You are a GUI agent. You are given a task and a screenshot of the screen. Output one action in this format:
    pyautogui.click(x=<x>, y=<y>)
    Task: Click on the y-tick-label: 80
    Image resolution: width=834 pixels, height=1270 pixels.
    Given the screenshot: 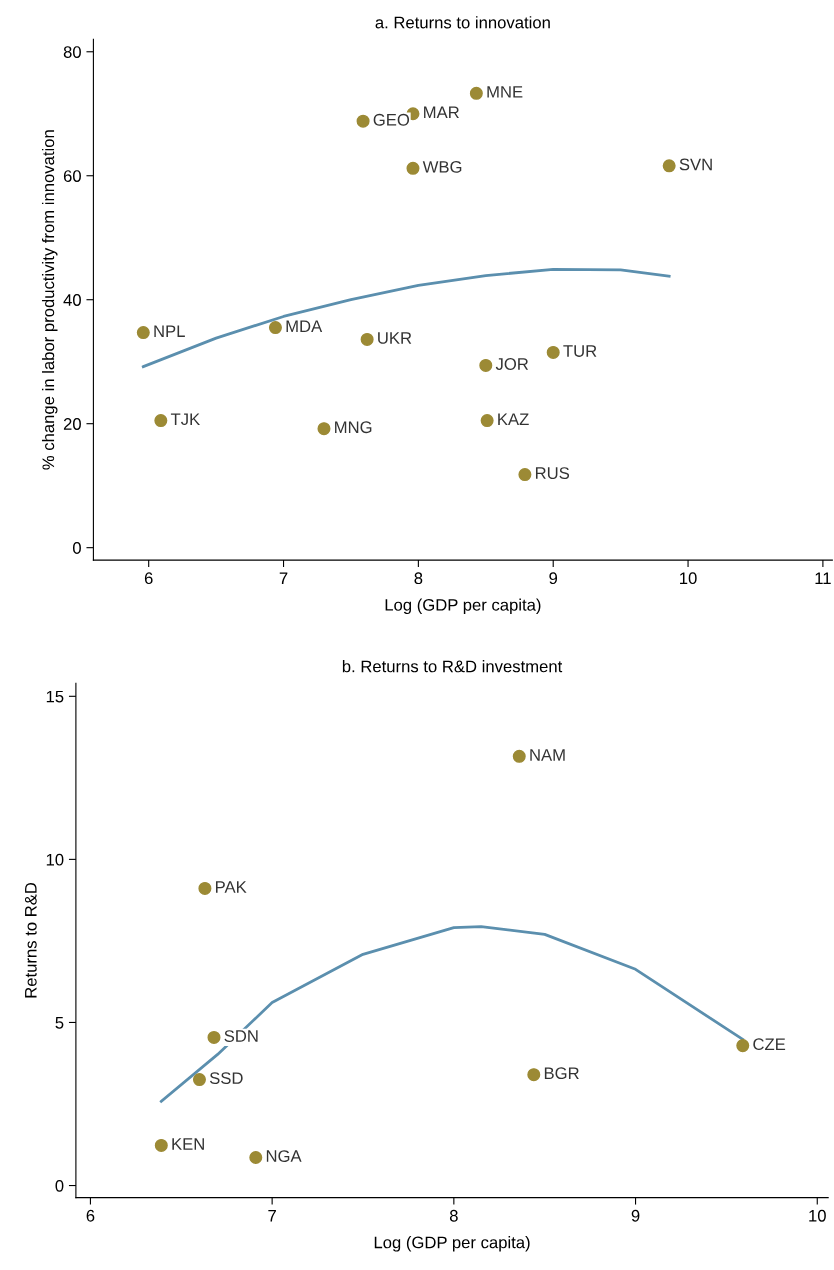 What is the action you would take?
    pyautogui.click(x=72, y=52)
    